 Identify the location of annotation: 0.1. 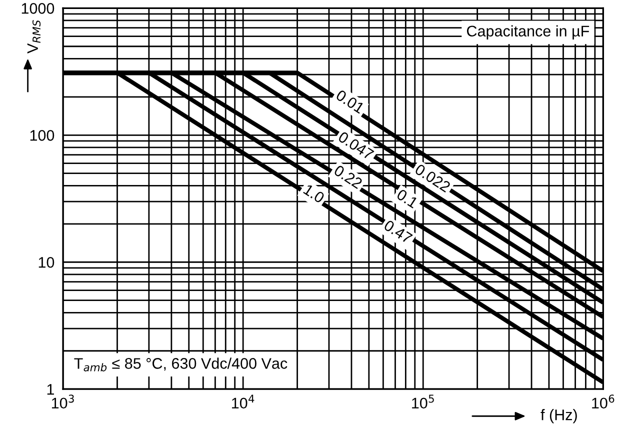
(407, 198).